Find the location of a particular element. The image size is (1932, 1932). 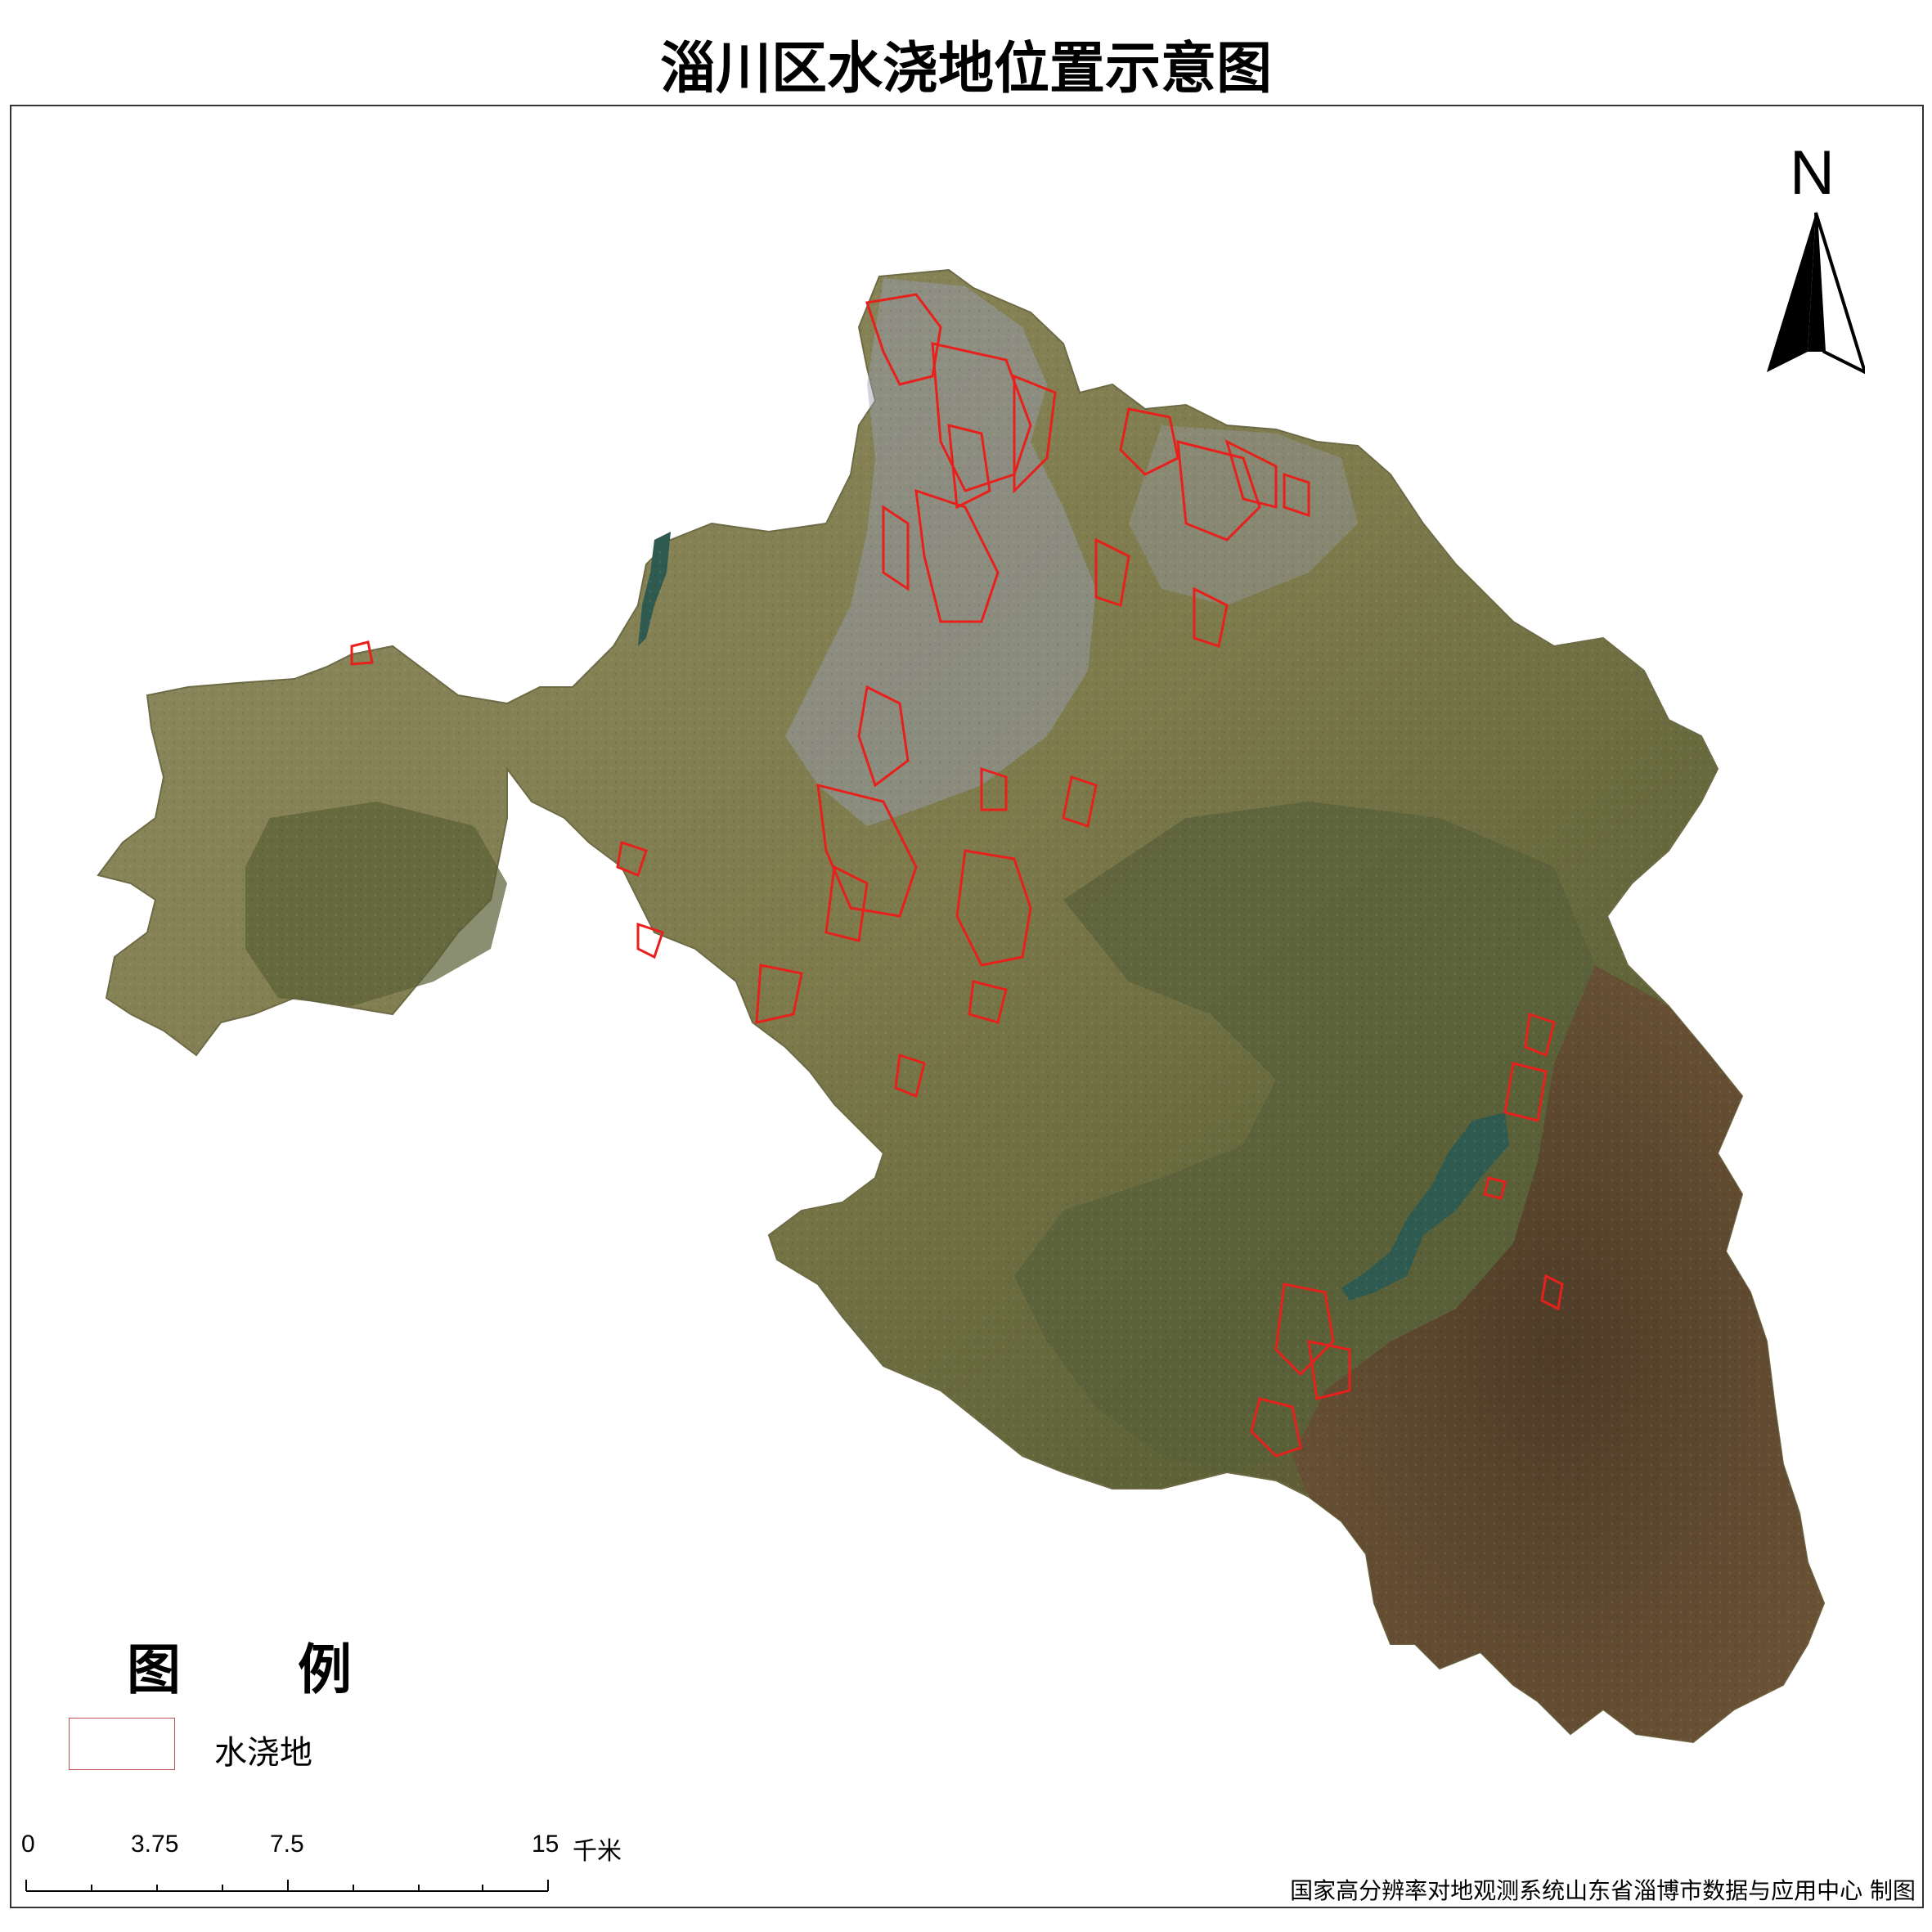

north-arrow-icon is located at coordinates (1816, 293).